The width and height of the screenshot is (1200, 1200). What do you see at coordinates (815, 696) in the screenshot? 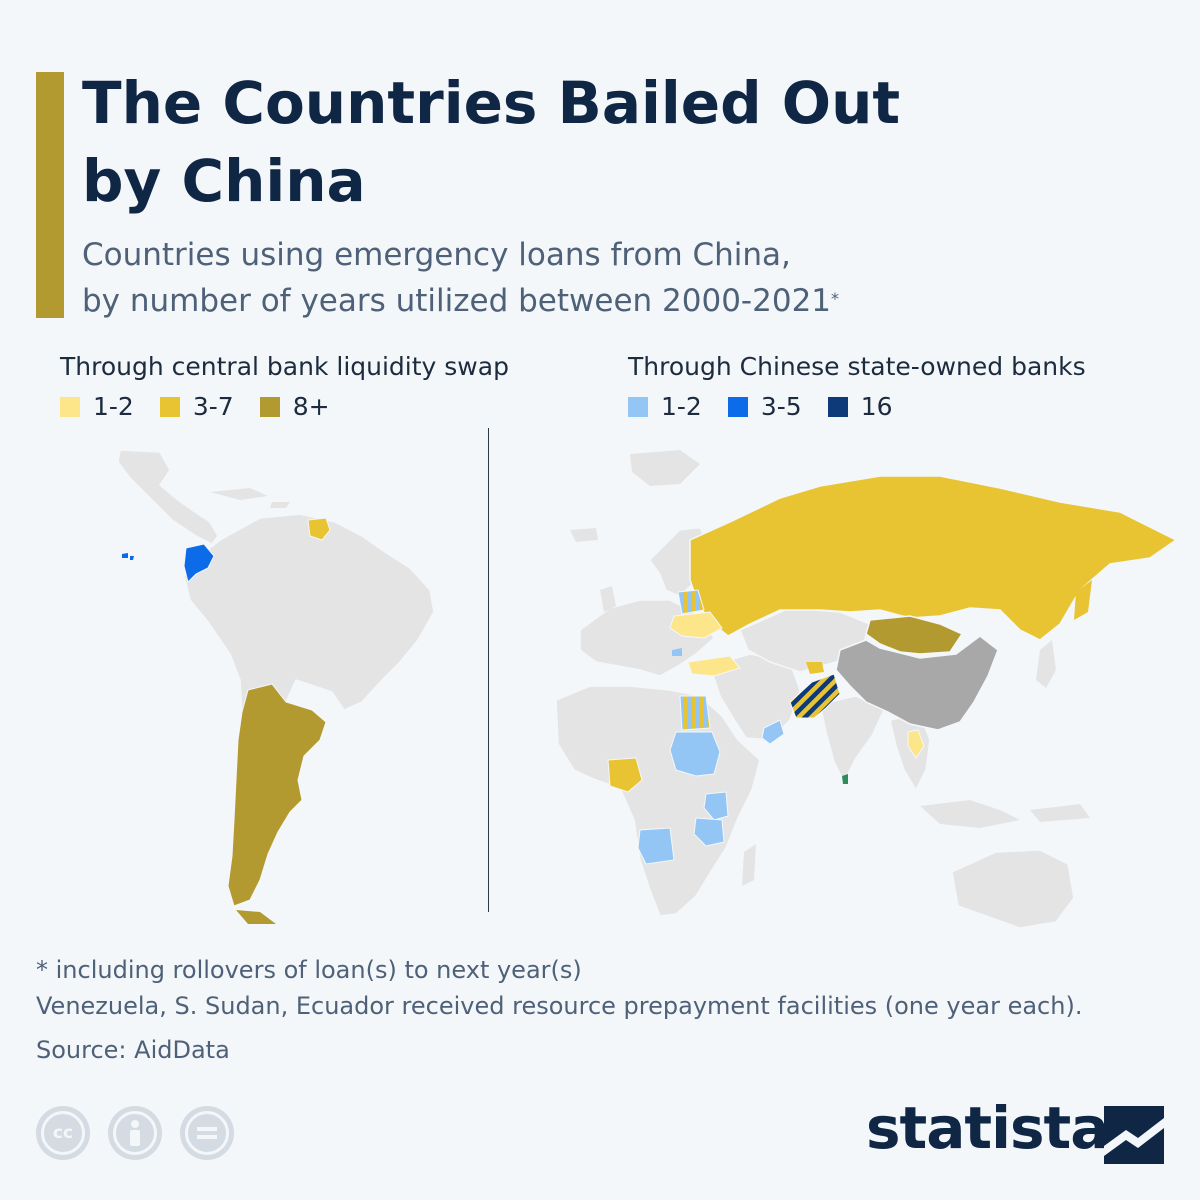
I see `country-pakistan` at bounding box center [815, 696].